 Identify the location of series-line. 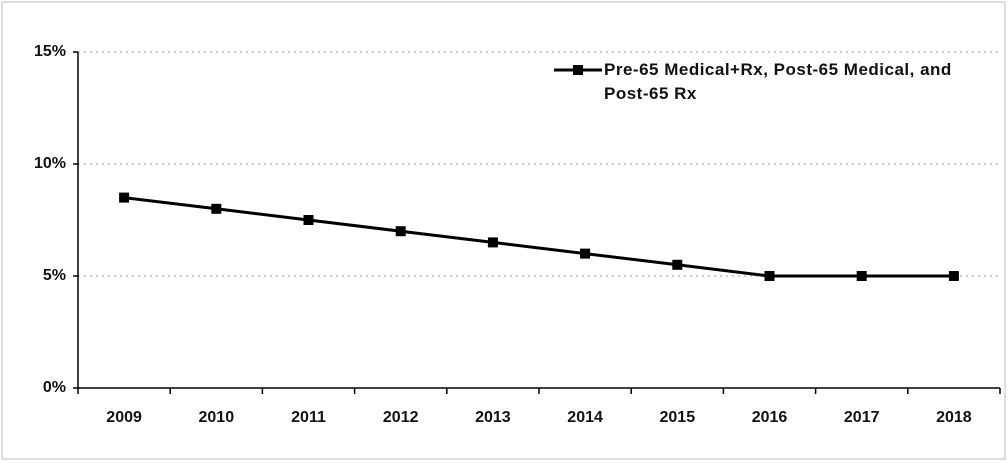
(538, 237).